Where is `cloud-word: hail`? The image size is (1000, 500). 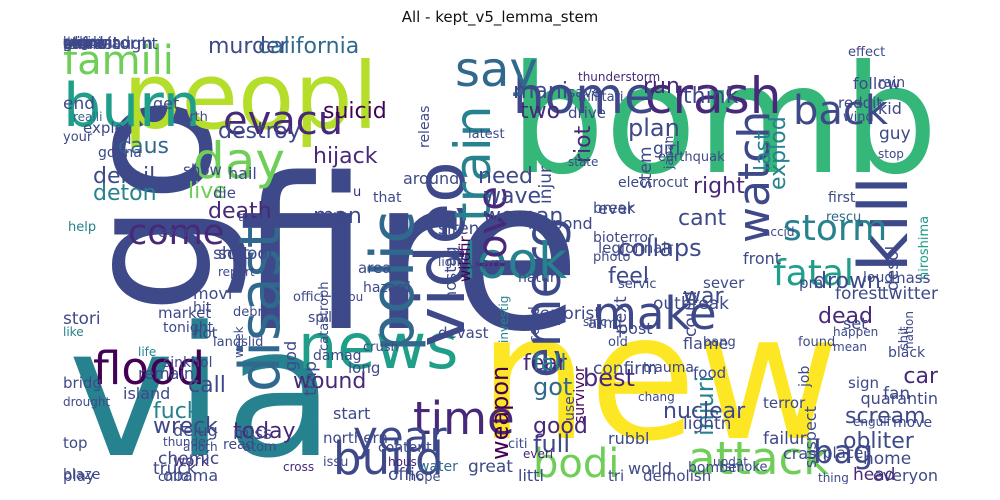 cloud-word: hail is located at coordinates (242, 173).